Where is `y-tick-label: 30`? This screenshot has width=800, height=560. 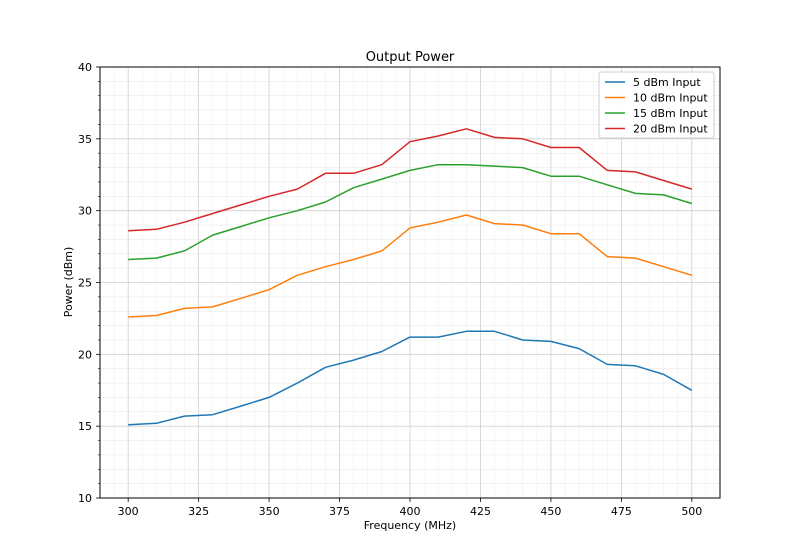
y-tick-label: 30 is located at coordinates (85, 211).